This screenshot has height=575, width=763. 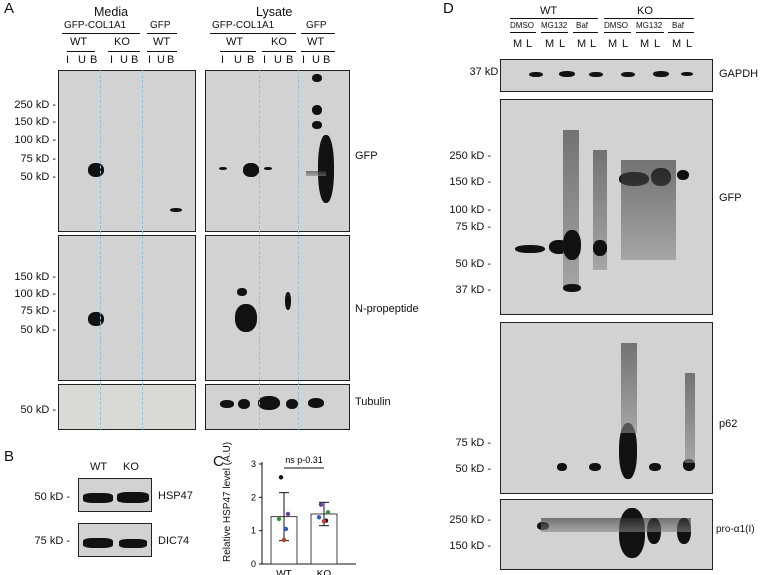 What do you see at coordinates (127, 407) in the screenshot?
I see `media-tubulin-blot` at bounding box center [127, 407].